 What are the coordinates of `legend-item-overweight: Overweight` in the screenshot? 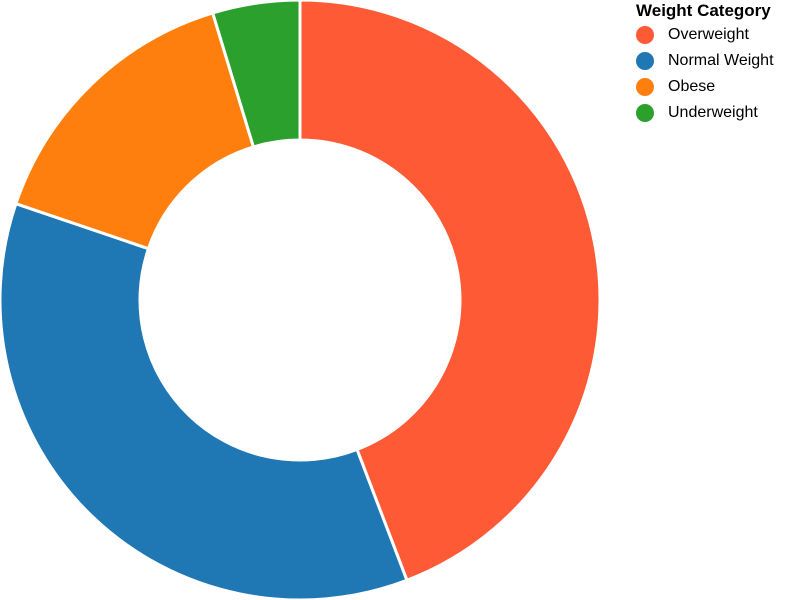 It's located at (724, 35).